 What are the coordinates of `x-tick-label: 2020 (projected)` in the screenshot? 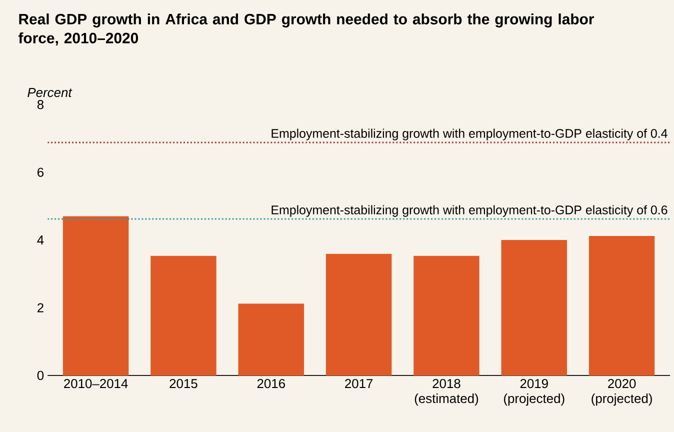 It's located at (622, 392).